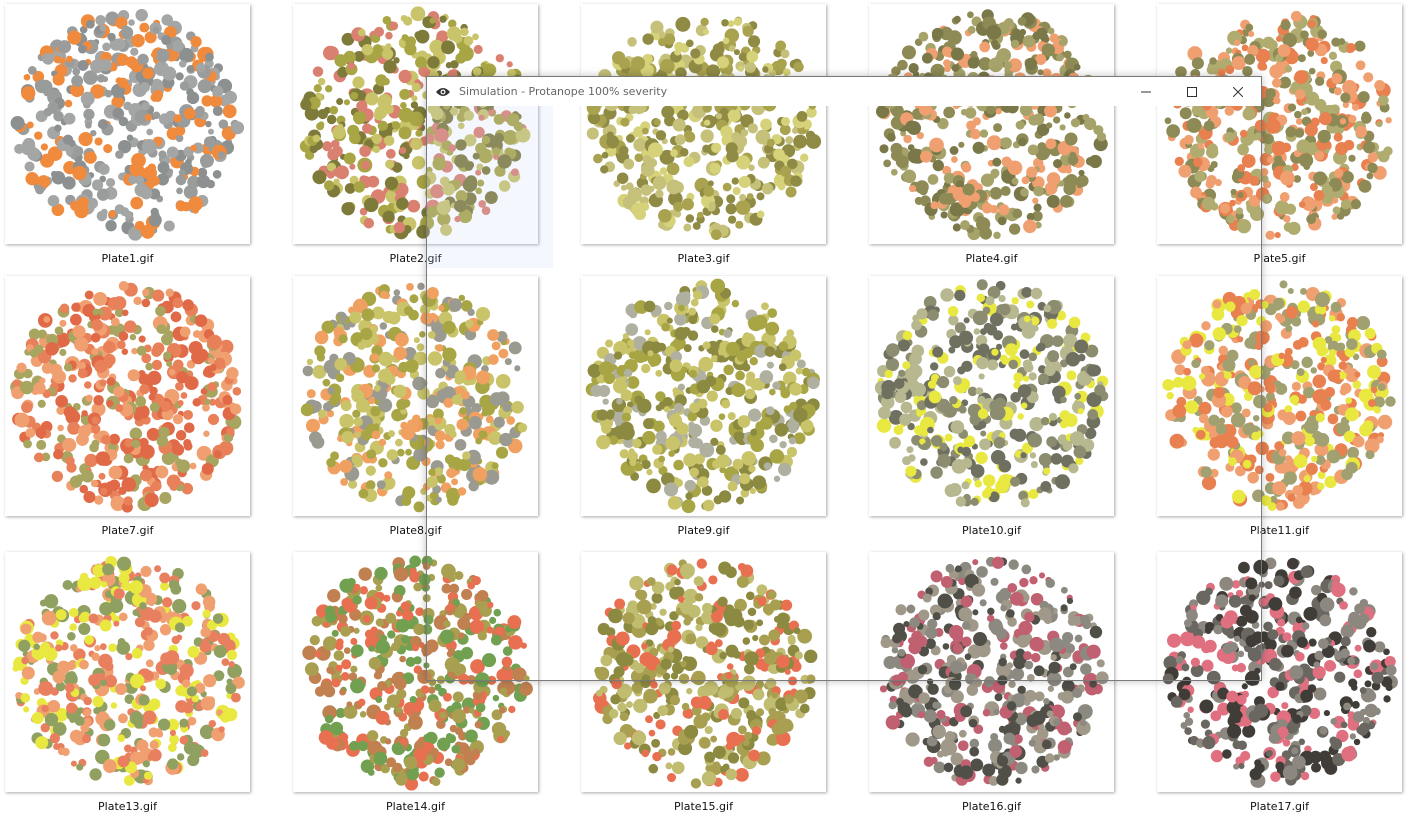 The image size is (1411, 822). Describe the element at coordinates (703, 406) in the screenshot. I see `file-item: Plate9.gif` at that location.